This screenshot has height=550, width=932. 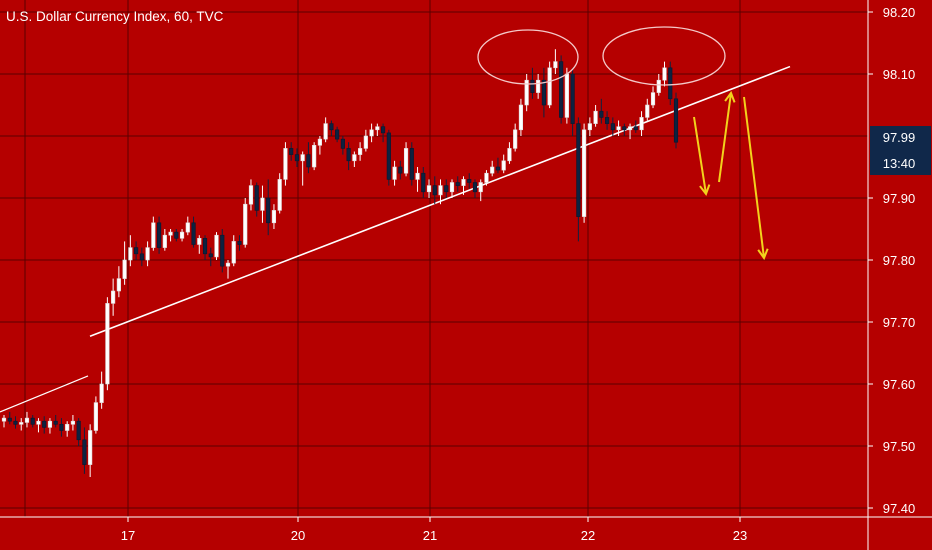 I want to click on y-tick-label: 97.40, so click(x=899, y=508).